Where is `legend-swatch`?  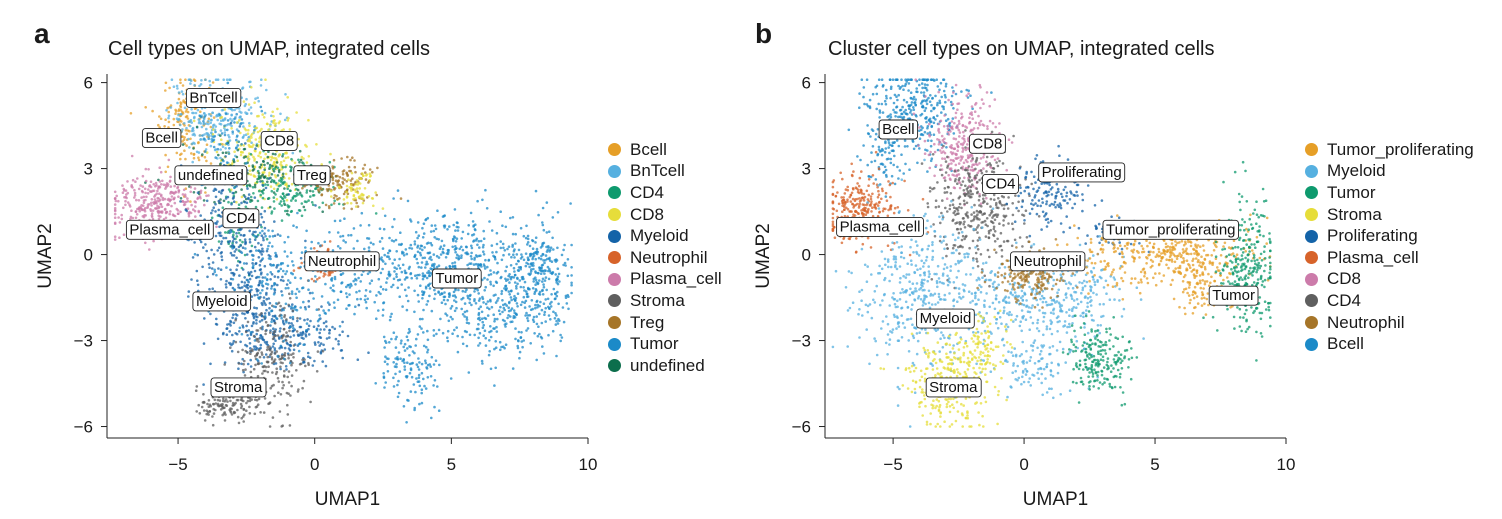
legend-swatch is located at coordinates (614, 171).